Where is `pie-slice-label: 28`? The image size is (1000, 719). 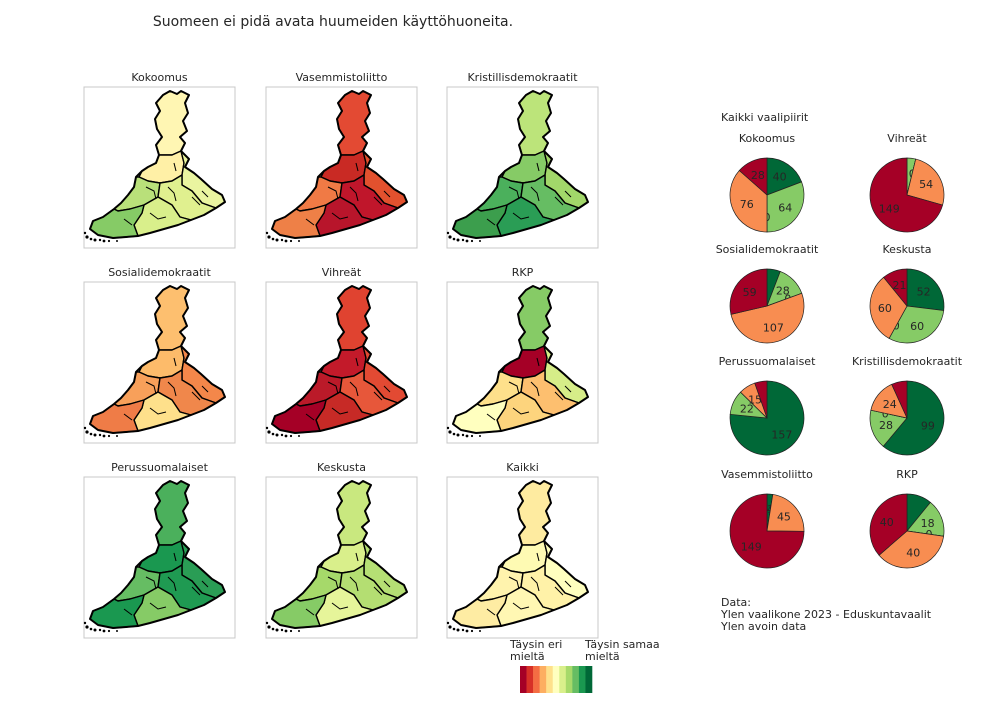 pie-slice-label: 28 is located at coordinates (758, 175).